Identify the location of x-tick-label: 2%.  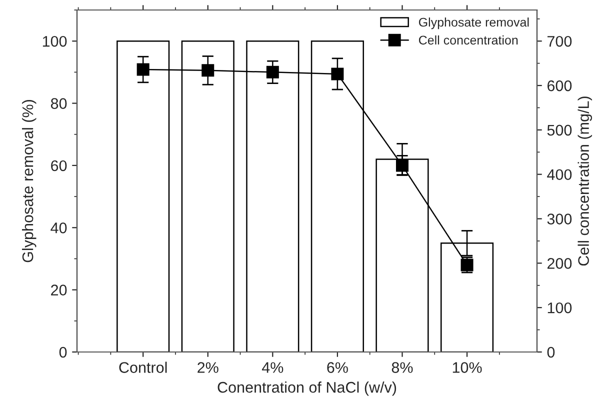
(208, 367).